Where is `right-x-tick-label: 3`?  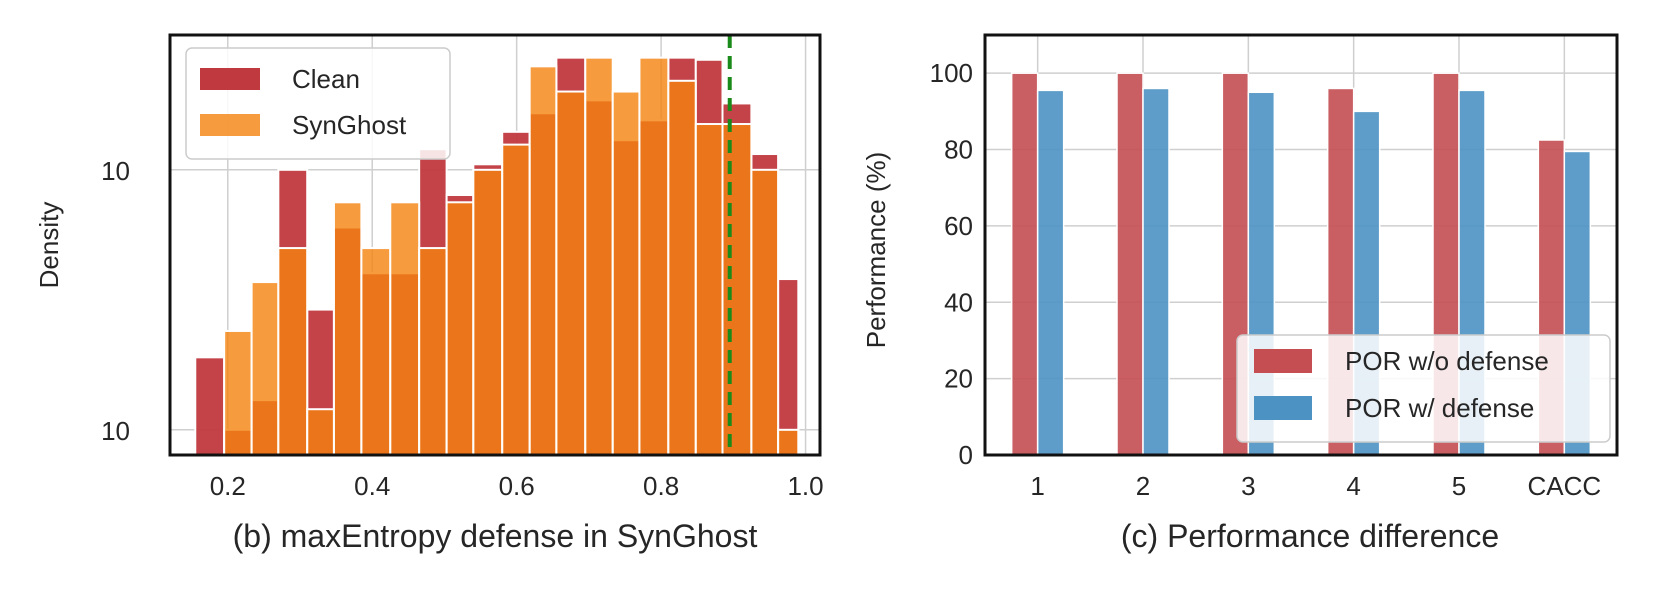
right-x-tick-label: 3 is located at coordinates (1248, 486).